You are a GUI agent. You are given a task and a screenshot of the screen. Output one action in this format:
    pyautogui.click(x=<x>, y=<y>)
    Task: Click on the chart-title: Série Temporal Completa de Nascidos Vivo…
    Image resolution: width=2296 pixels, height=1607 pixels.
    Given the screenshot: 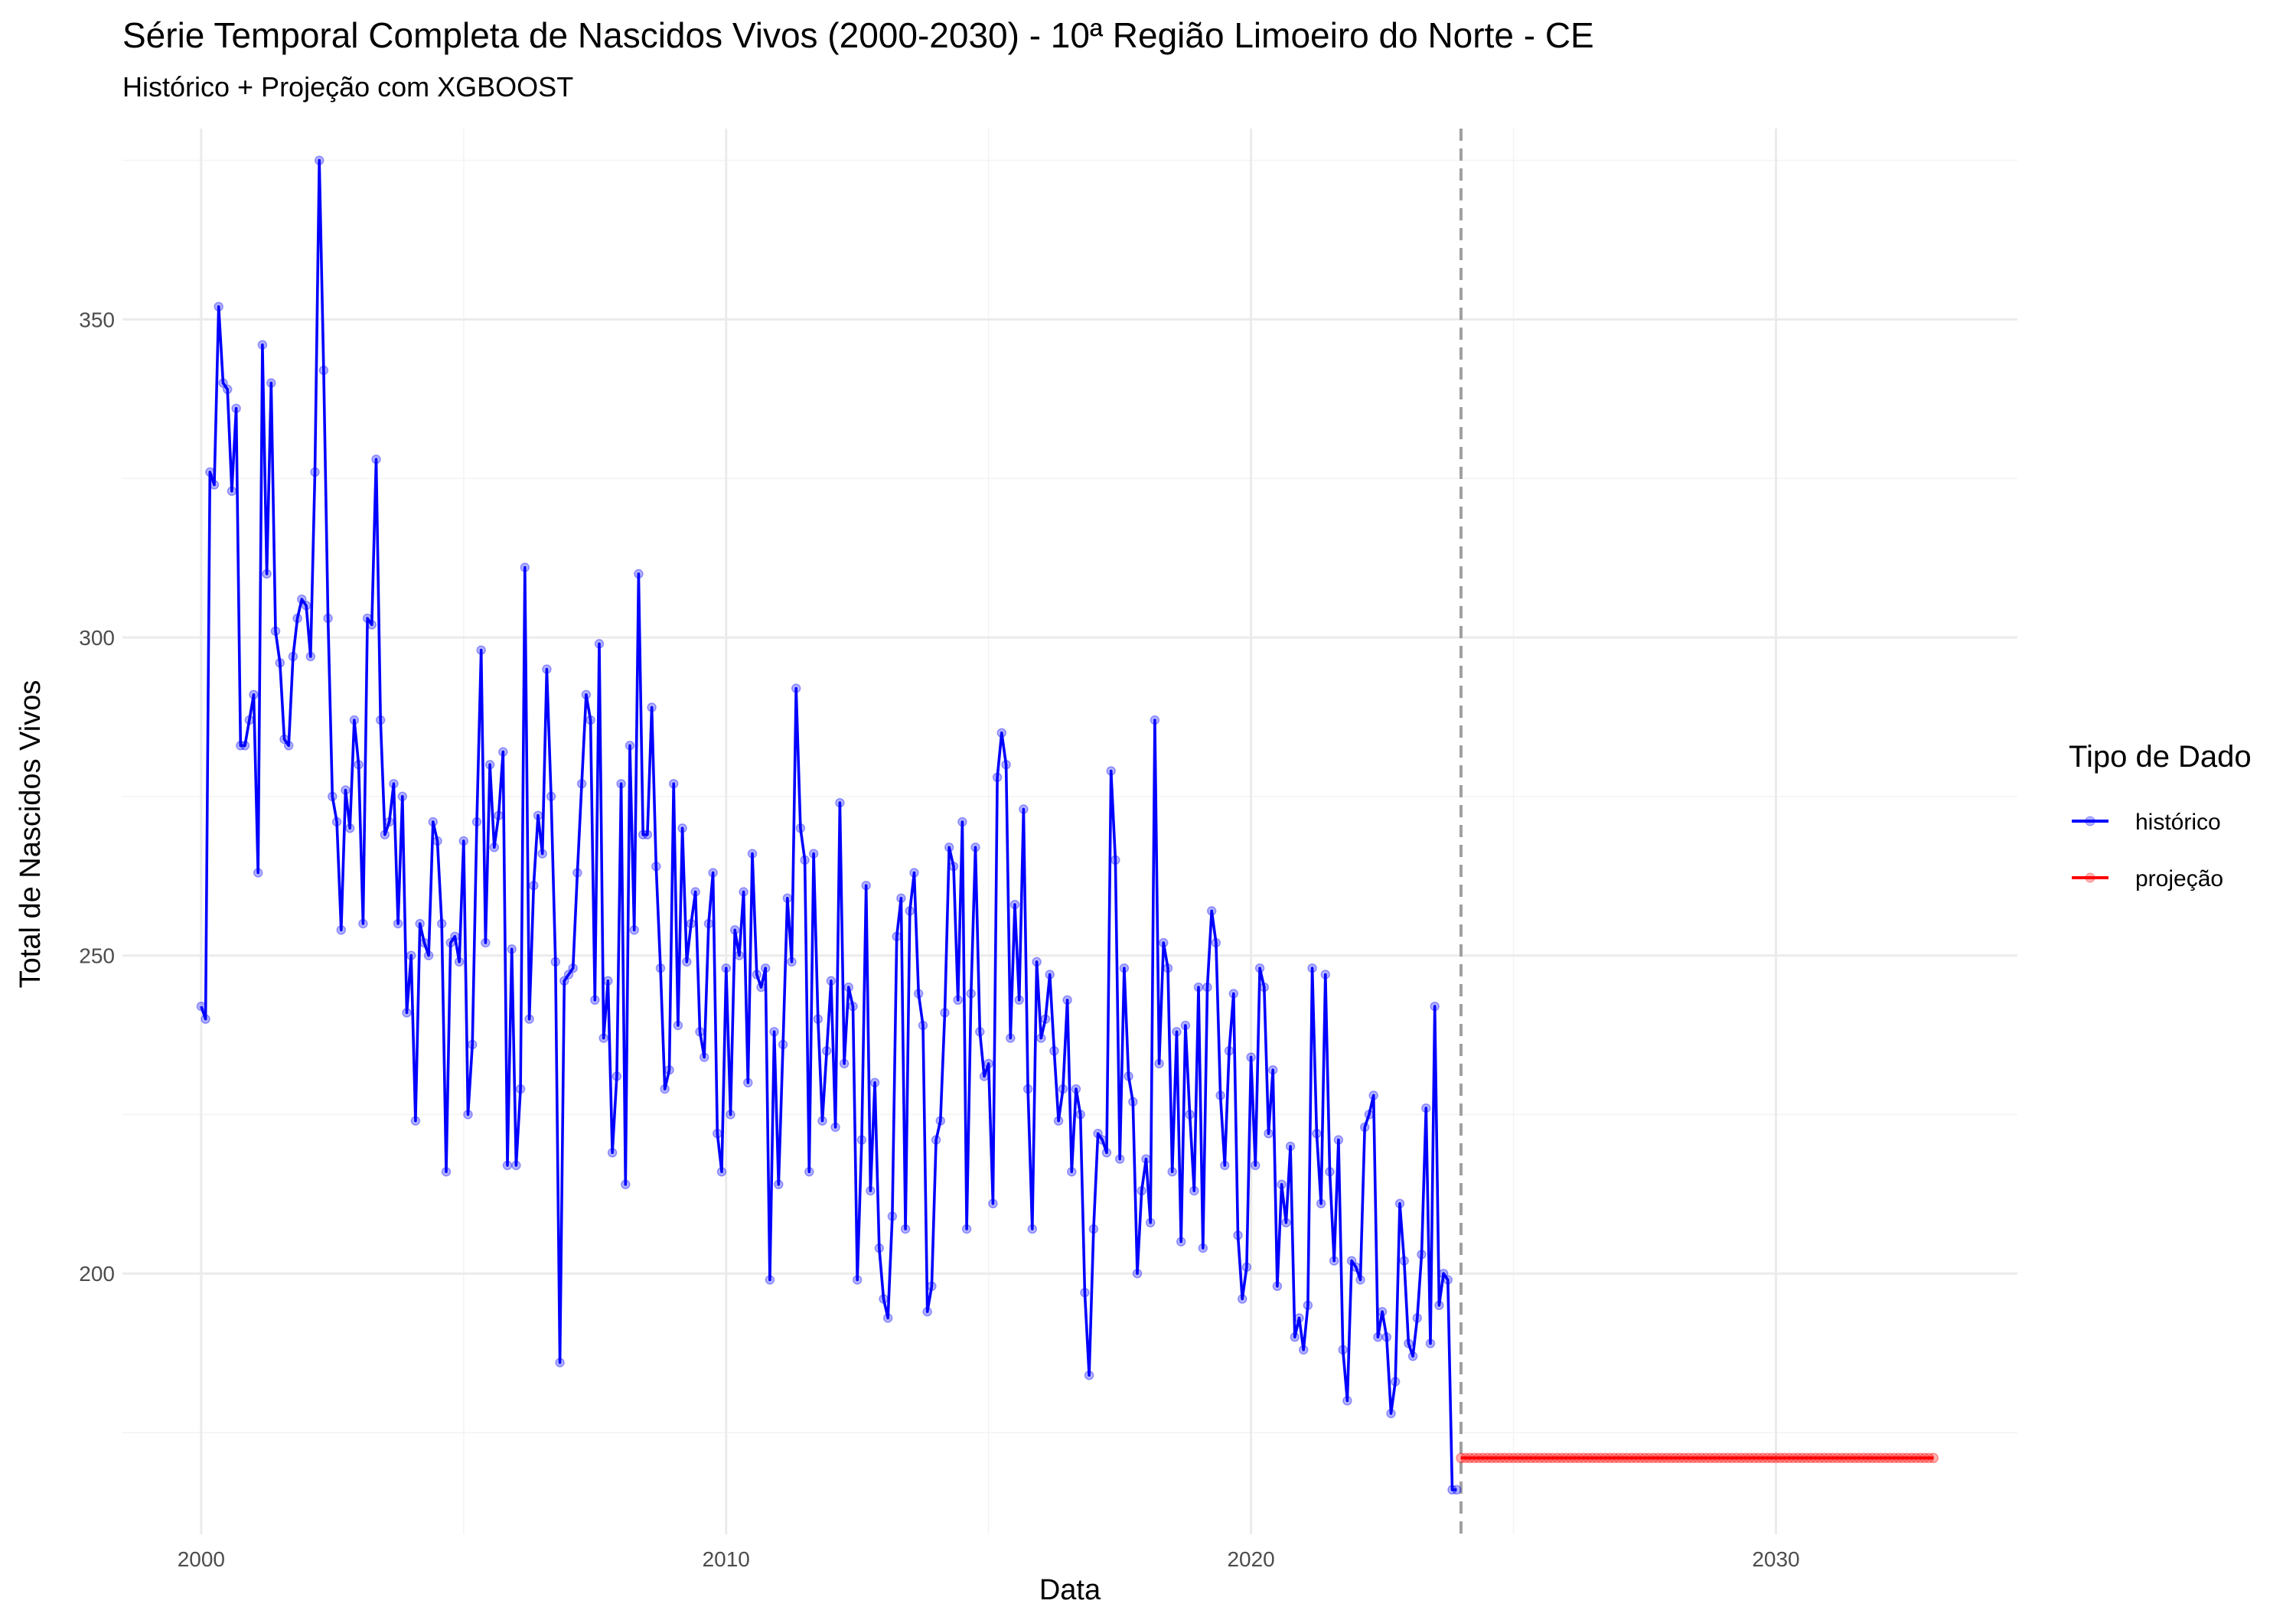 What is the action you would take?
    pyautogui.click(x=858, y=35)
    